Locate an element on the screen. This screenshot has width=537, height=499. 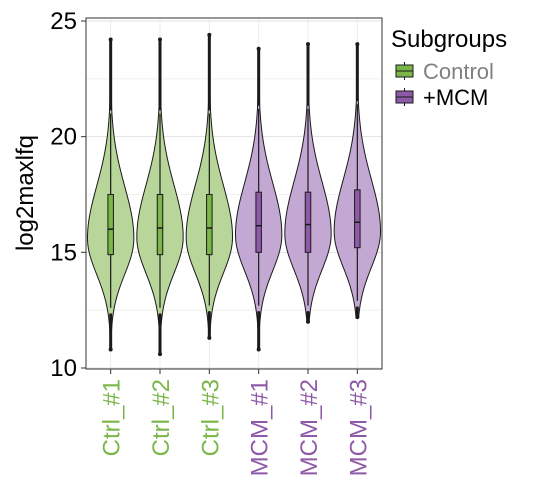
box-MCM_#1 is located at coordinates (258, 222).